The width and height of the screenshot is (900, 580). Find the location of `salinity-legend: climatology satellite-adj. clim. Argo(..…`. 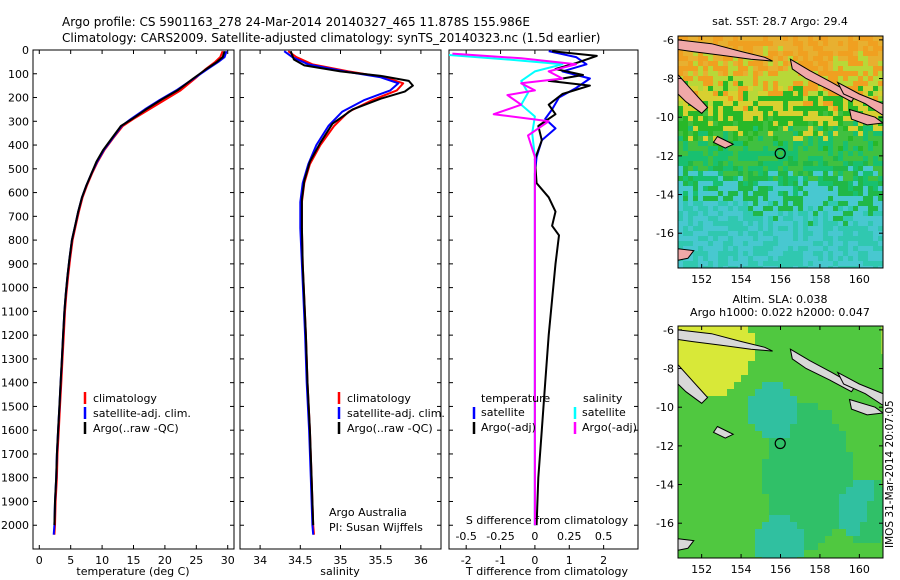

salinity-legend: climatology satellite-adj. clim. Argo(..… is located at coordinates (387, 463).